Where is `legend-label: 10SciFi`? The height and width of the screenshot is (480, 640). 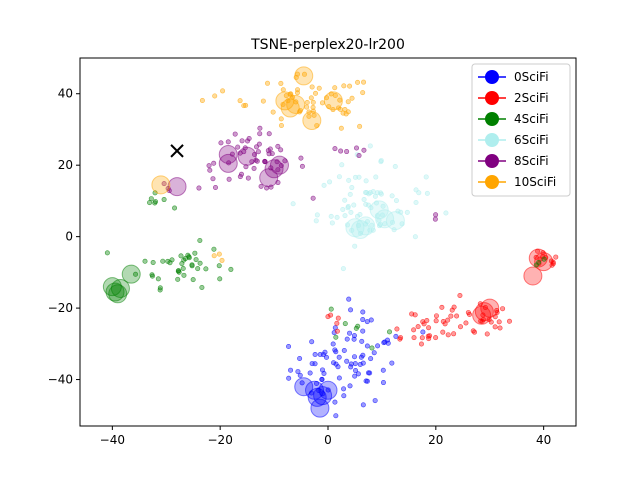
legend-label: 10SciFi is located at coordinates (535, 182).